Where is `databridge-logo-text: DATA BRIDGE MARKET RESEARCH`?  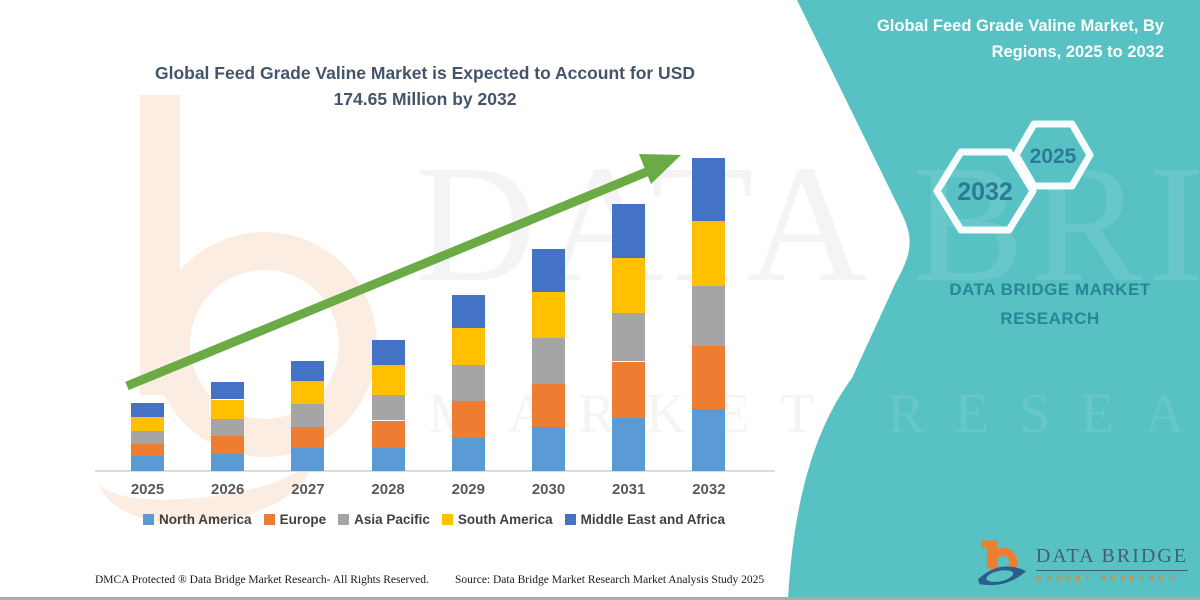
databridge-logo-text: DATA BRIDGE MARKET RESEARCH is located at coordinates (1111, 564).